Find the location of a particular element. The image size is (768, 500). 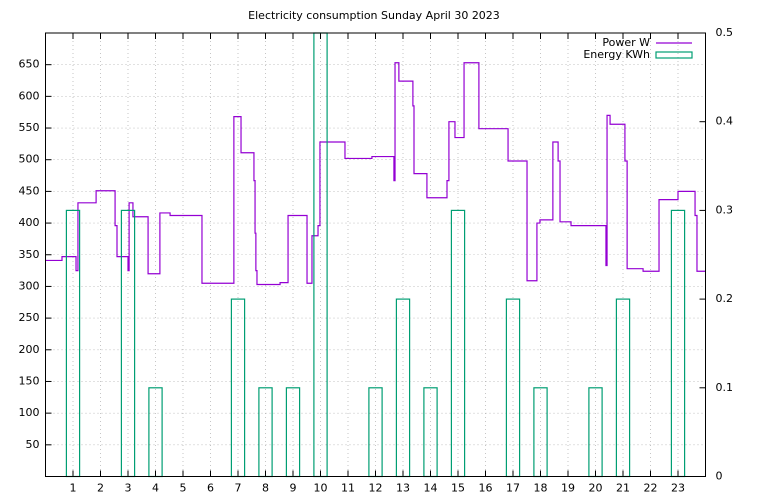

x-tick-label: 18 is located at coordinates (541, 488).